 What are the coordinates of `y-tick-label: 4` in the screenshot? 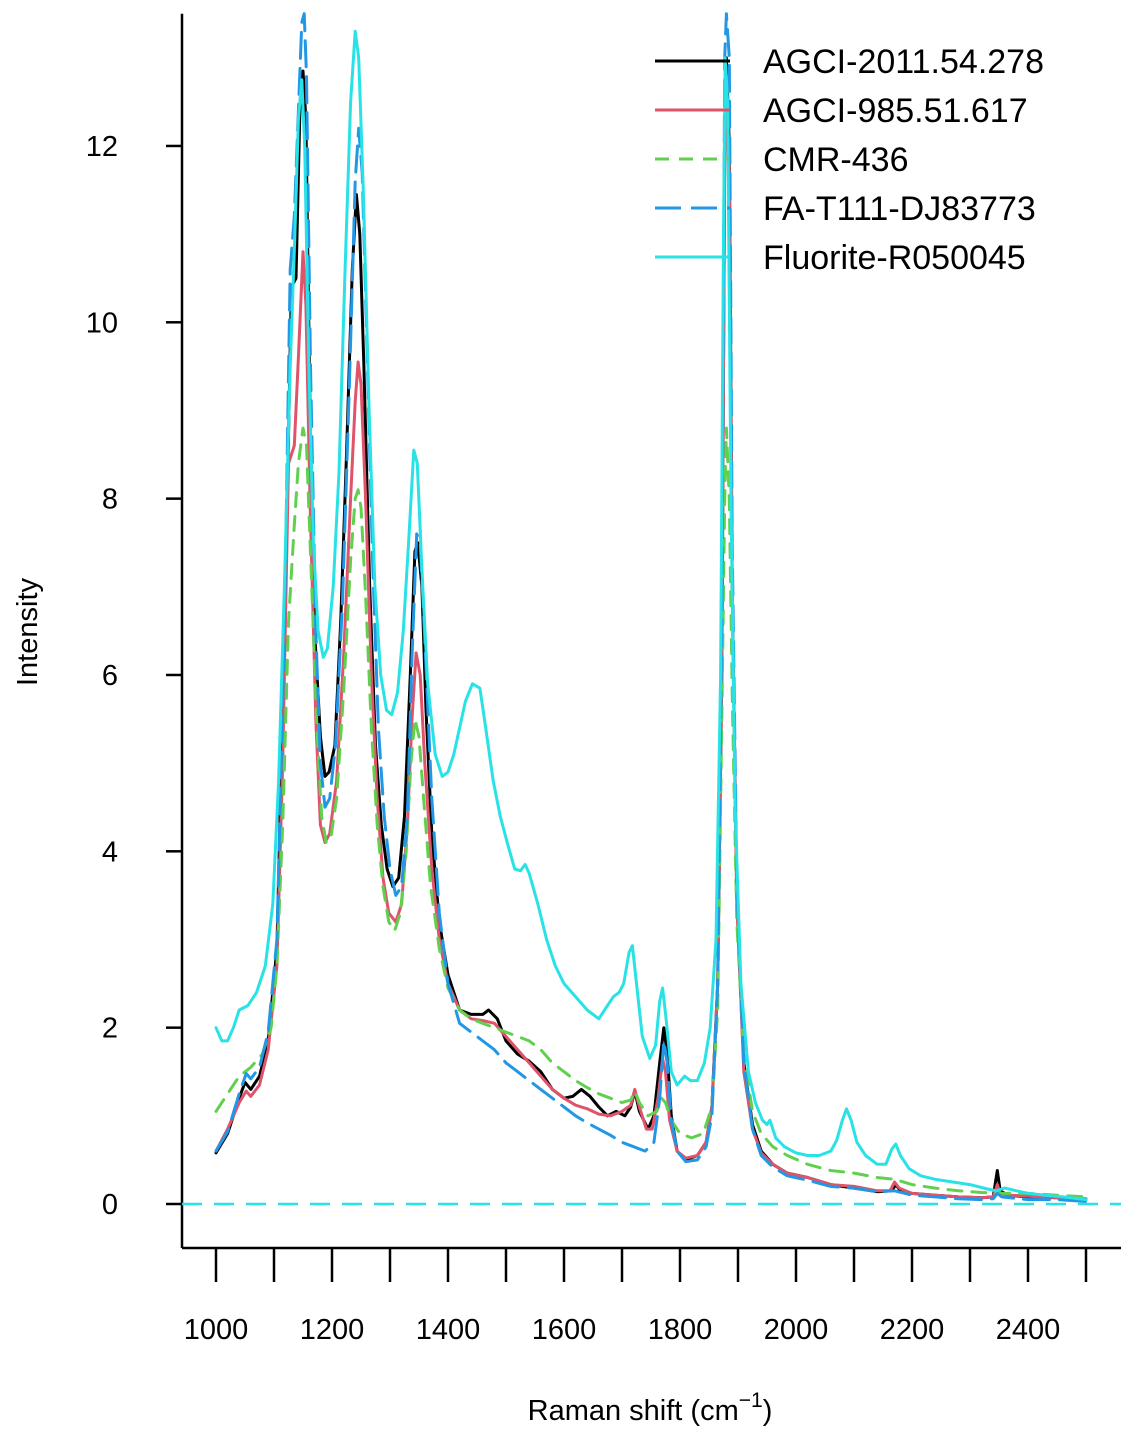 It's located at (110, 852).